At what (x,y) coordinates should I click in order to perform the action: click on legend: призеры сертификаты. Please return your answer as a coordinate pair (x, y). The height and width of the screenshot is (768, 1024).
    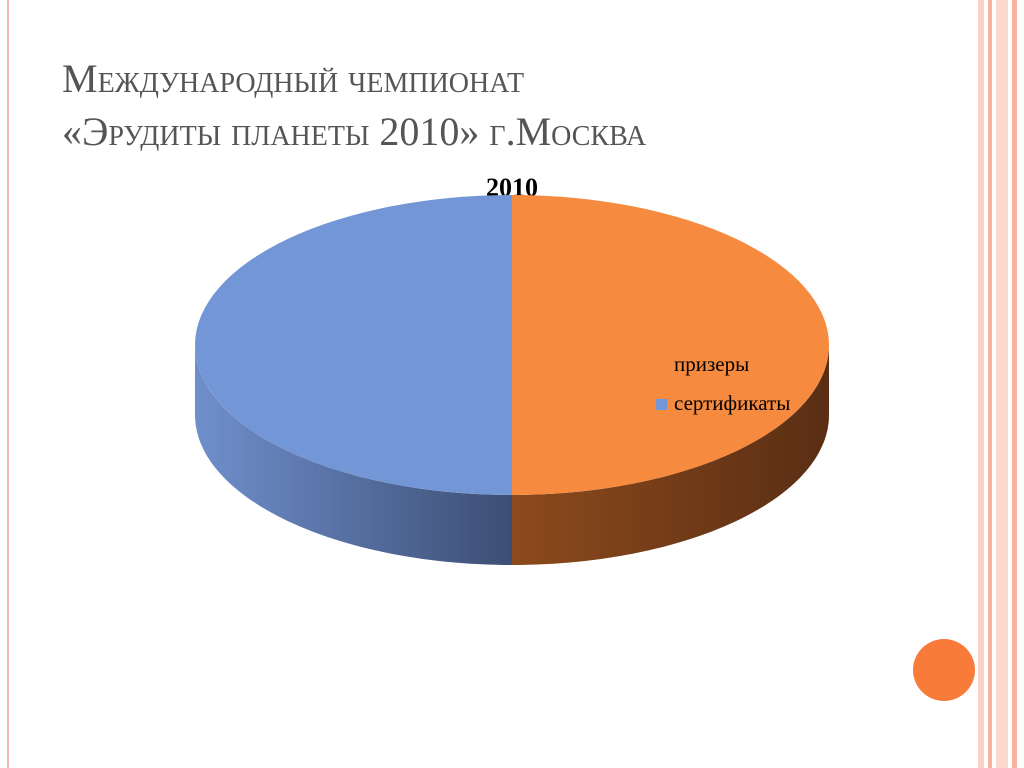
    Looking at the image, I should click on (723, 383).